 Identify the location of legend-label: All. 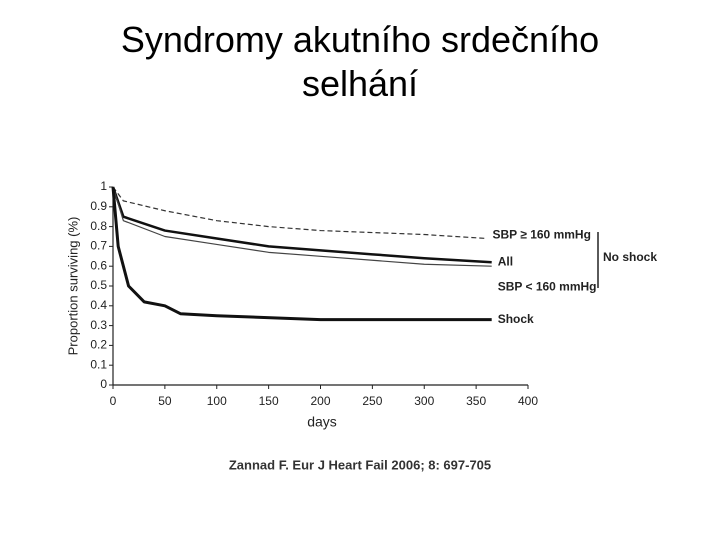
(505, 261).